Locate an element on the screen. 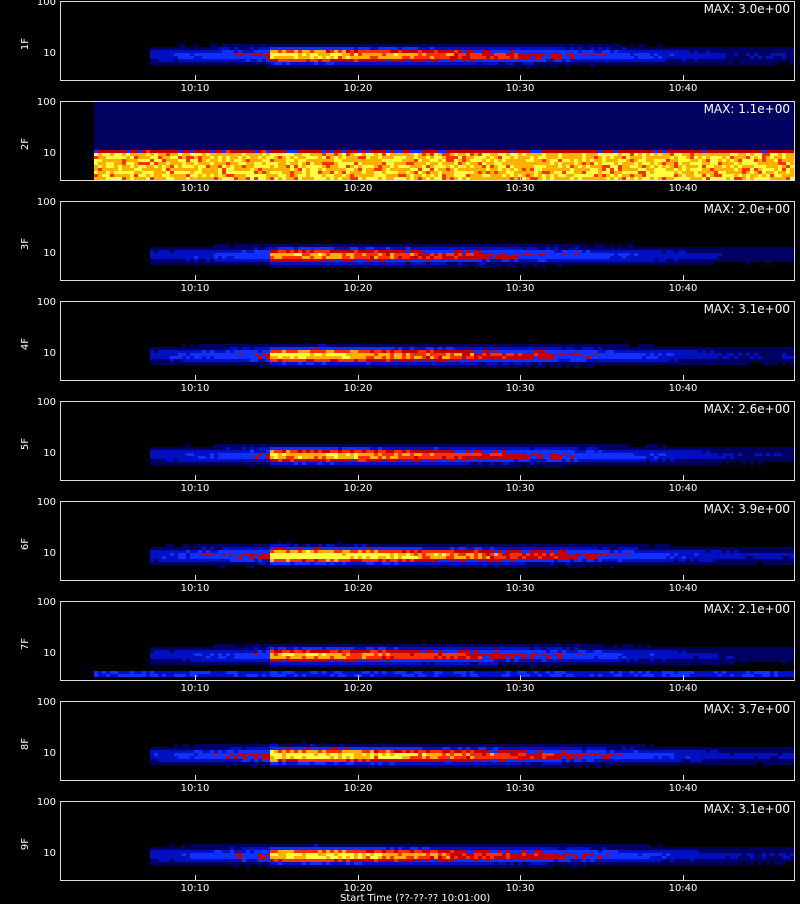 Image resolution: width=800 pixels, height=904 pixels. panel-y-label: 5F is located at coordinates (25, 444).